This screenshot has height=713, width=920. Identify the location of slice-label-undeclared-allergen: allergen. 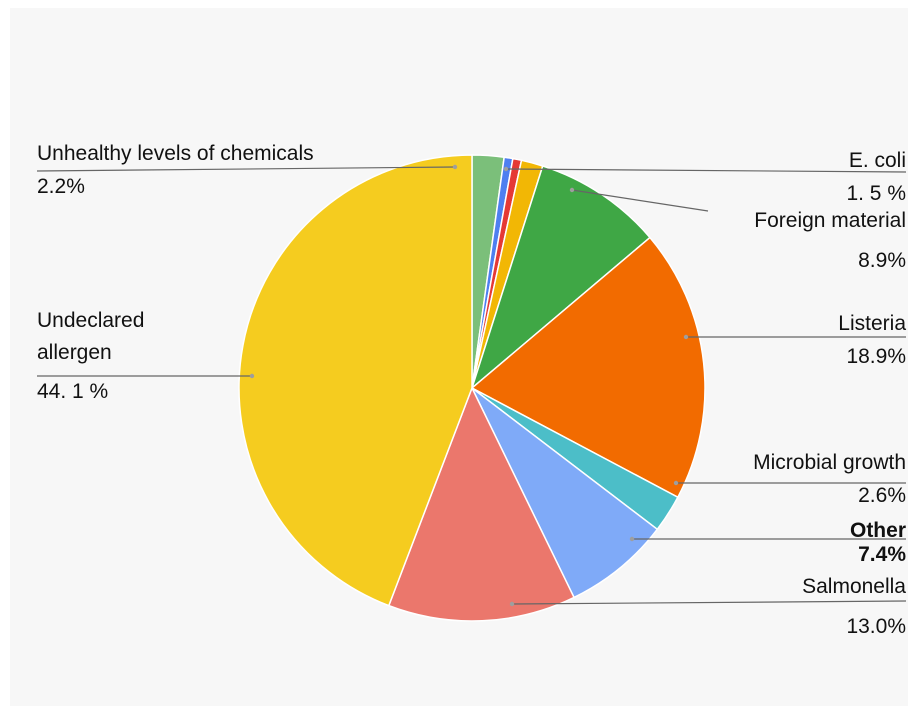
(74, 352).